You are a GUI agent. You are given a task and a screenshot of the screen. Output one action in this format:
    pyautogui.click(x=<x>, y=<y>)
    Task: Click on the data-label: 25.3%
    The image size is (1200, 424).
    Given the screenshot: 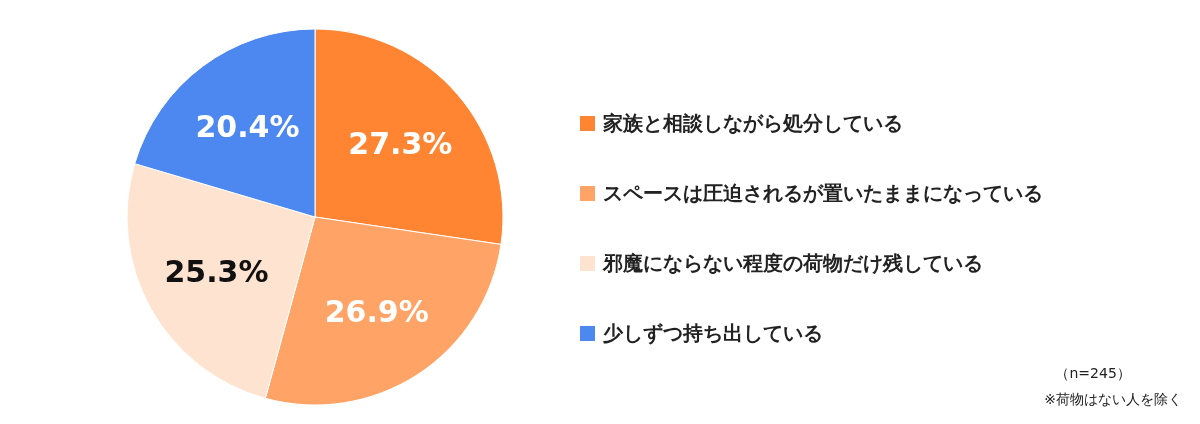 What is the action you would take?
    pyautogui.click(x=216, y=272)
    